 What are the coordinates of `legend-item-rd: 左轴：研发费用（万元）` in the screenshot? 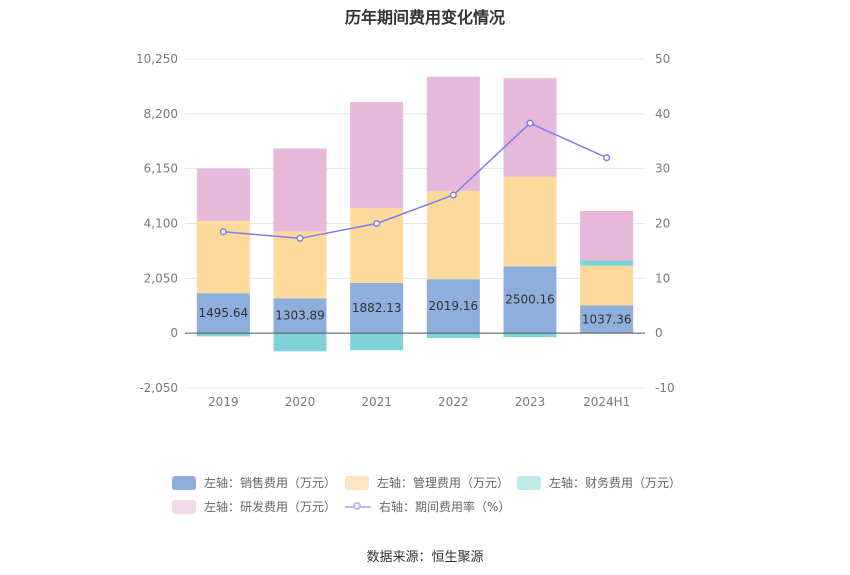 It's located at (254, 506).